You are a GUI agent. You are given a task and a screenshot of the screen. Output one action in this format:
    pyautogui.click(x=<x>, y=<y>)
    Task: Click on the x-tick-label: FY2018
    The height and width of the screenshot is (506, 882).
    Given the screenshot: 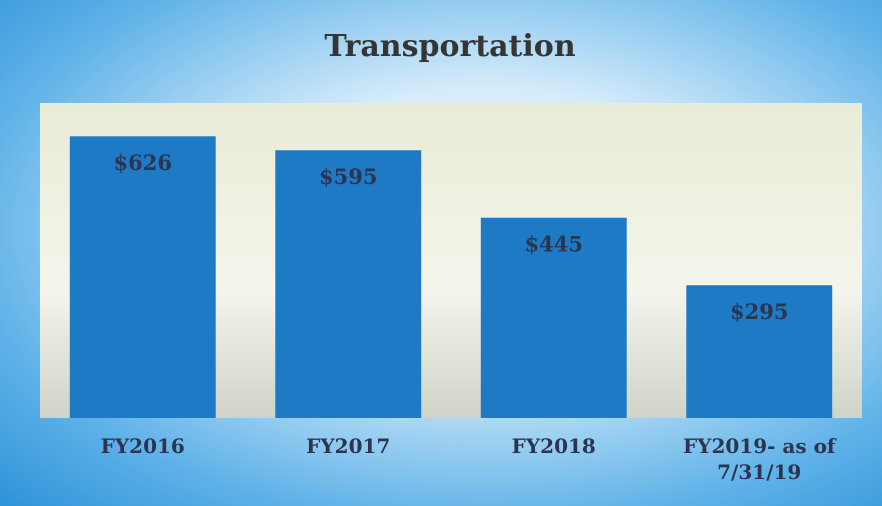 What is the action you would take?
    pyautogui.click(x=553, y=446)
    